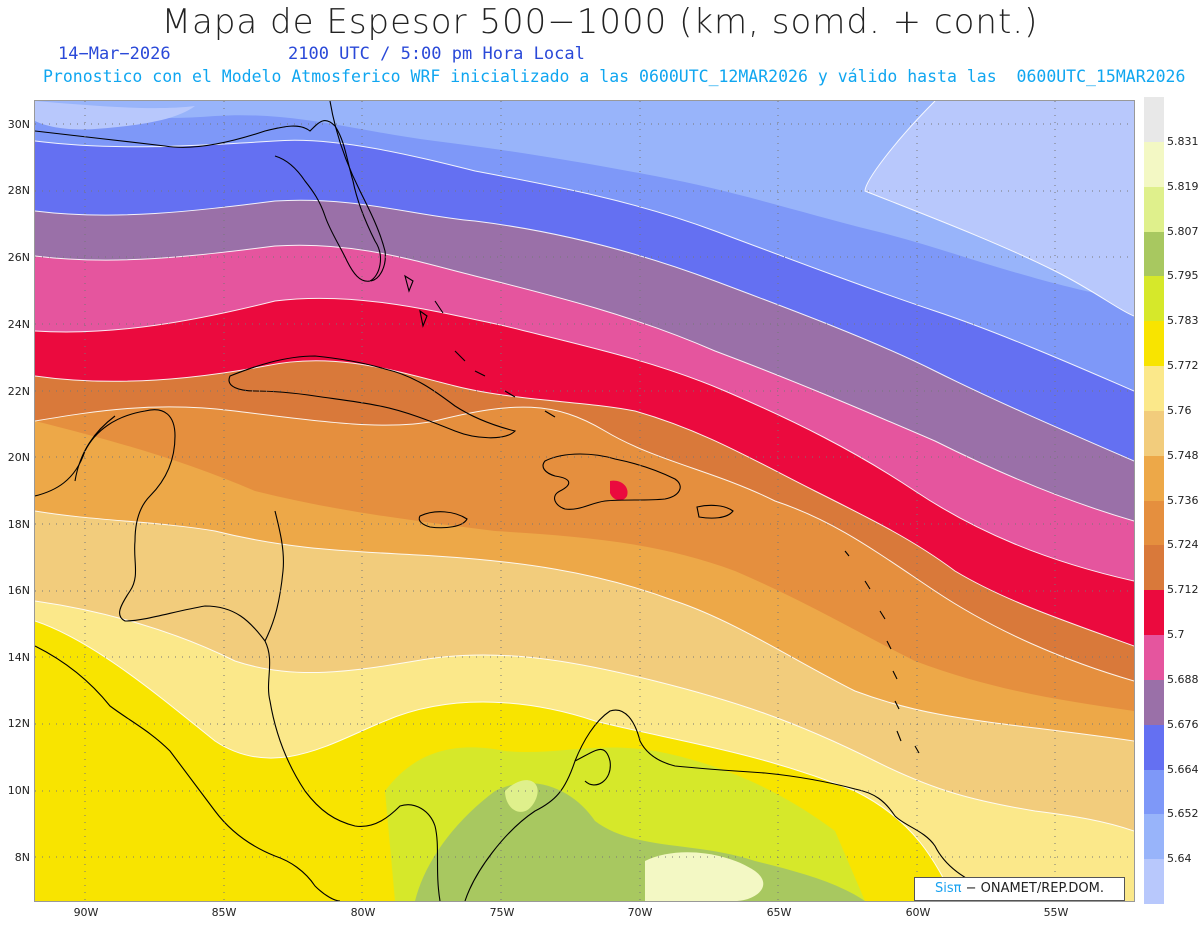 This screenshot has width=1200, height=927. I want to click on legend-label: 5.783, so click(1183, 321).